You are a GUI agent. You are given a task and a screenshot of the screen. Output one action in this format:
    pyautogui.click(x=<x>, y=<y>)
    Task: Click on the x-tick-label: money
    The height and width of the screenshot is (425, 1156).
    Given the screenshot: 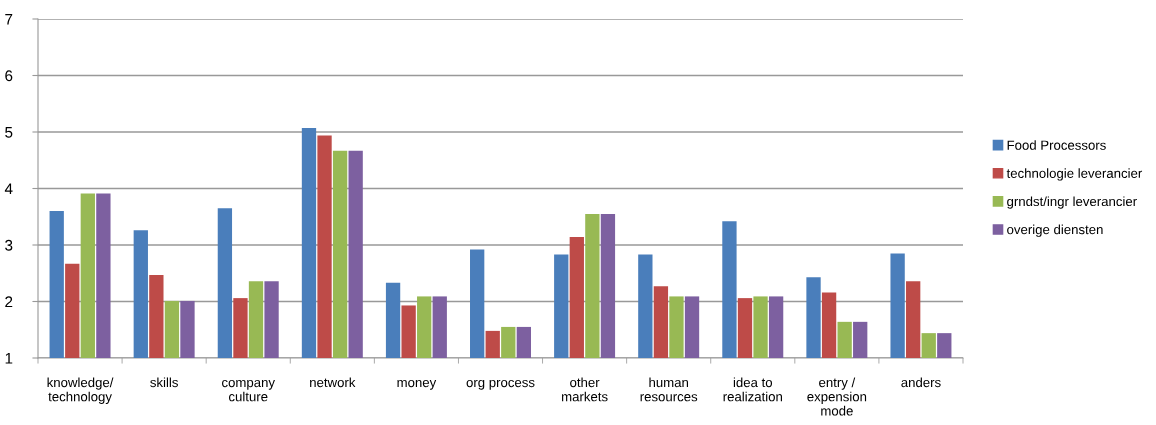 What is the action you would take?
    pyautogui.click(x=417, y=384)
    